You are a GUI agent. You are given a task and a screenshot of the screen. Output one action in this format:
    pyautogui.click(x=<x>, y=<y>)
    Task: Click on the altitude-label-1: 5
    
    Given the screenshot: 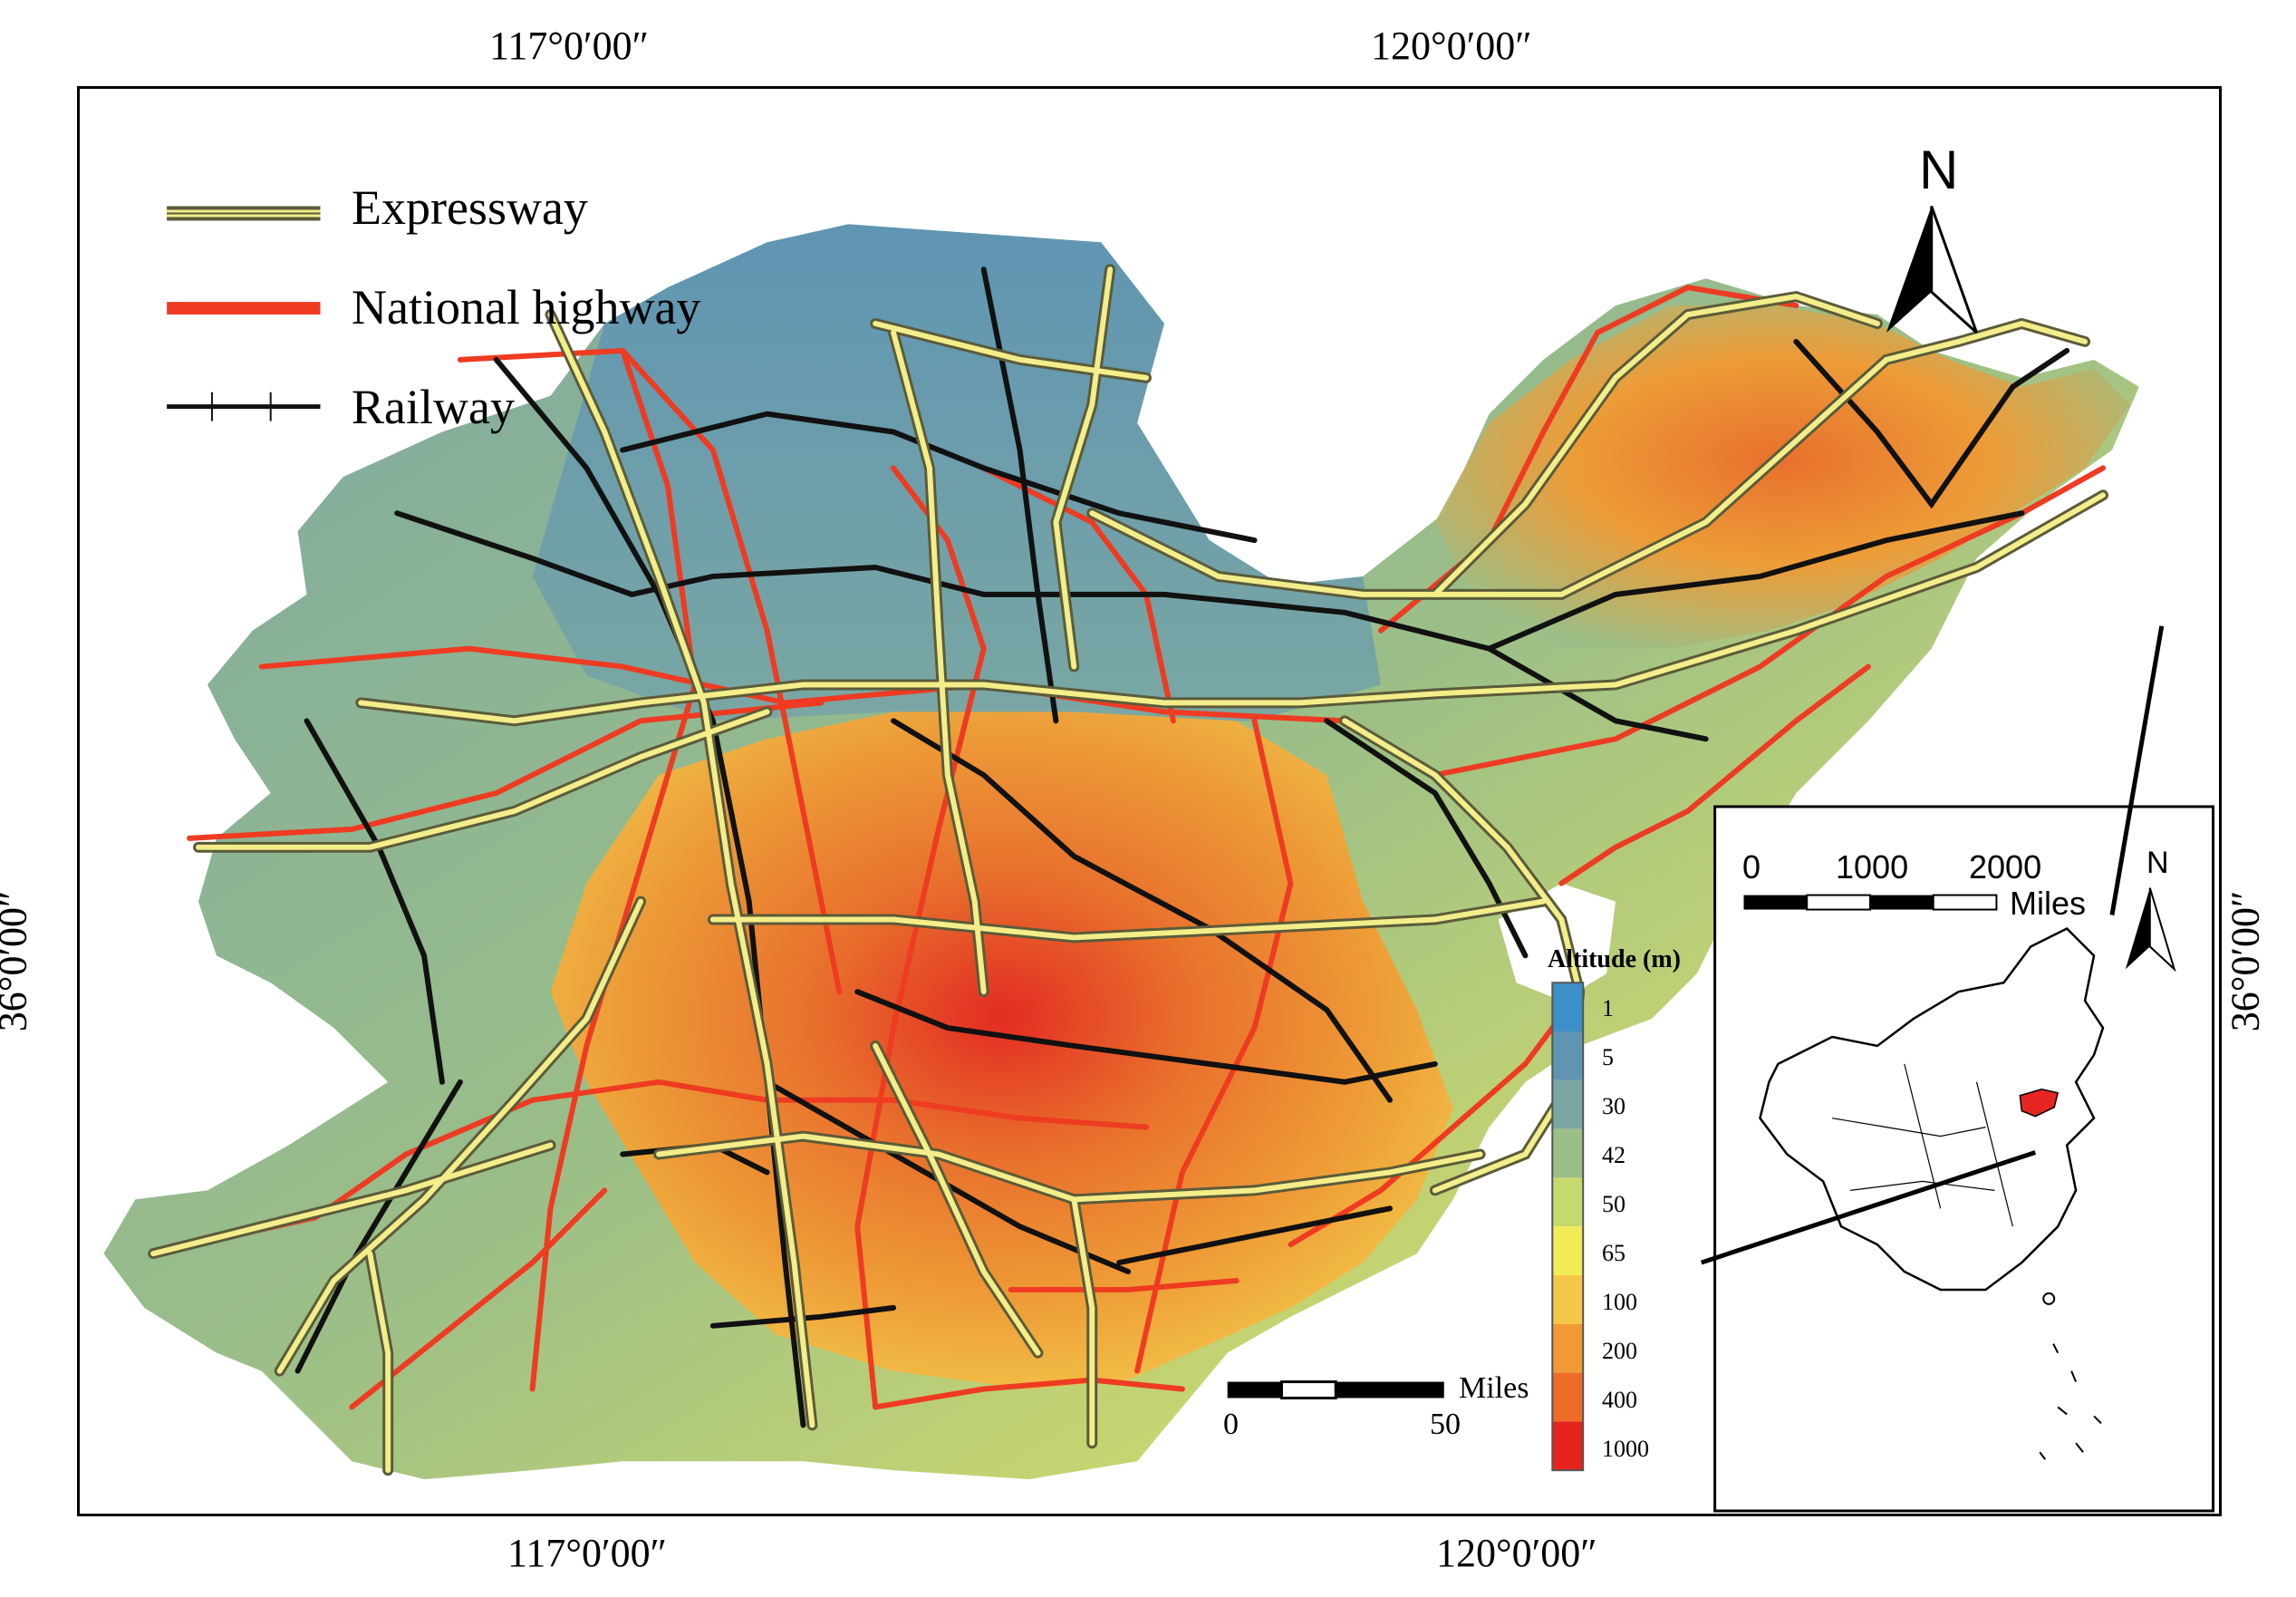 What is the action you would take?
    pyautogui.click(x=1608, y=1057)
    